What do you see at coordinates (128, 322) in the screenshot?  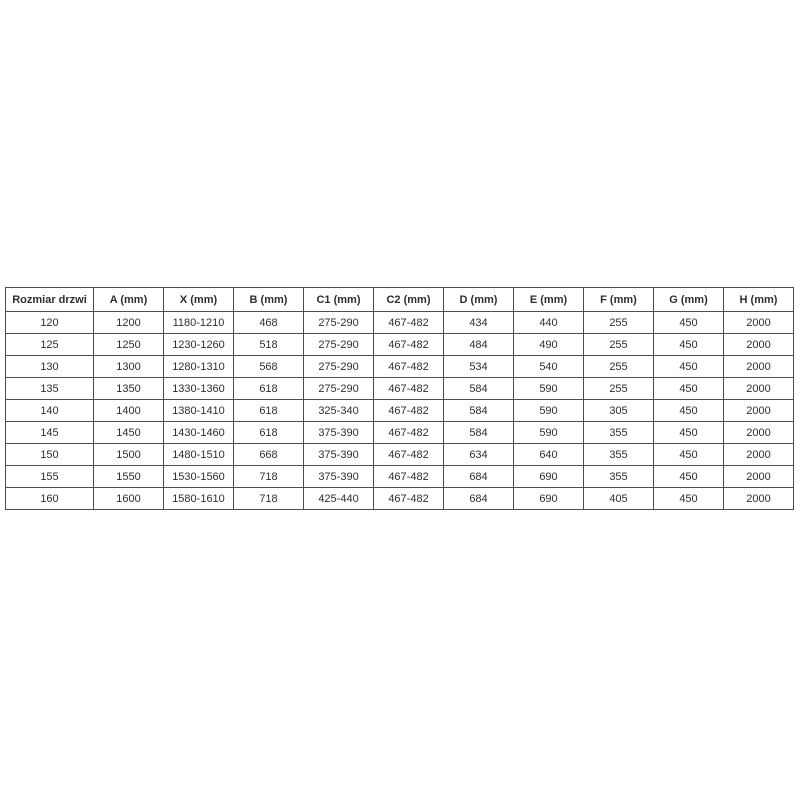 I see `cell: 1200` at bounding box center [128, 322].